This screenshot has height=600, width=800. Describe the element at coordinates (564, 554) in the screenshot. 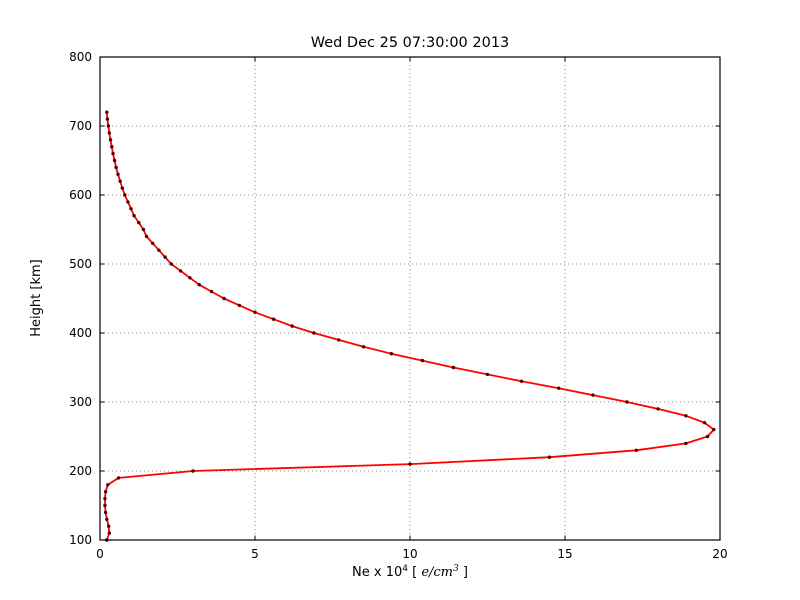

I see `x-tick-label: 15` at that location.